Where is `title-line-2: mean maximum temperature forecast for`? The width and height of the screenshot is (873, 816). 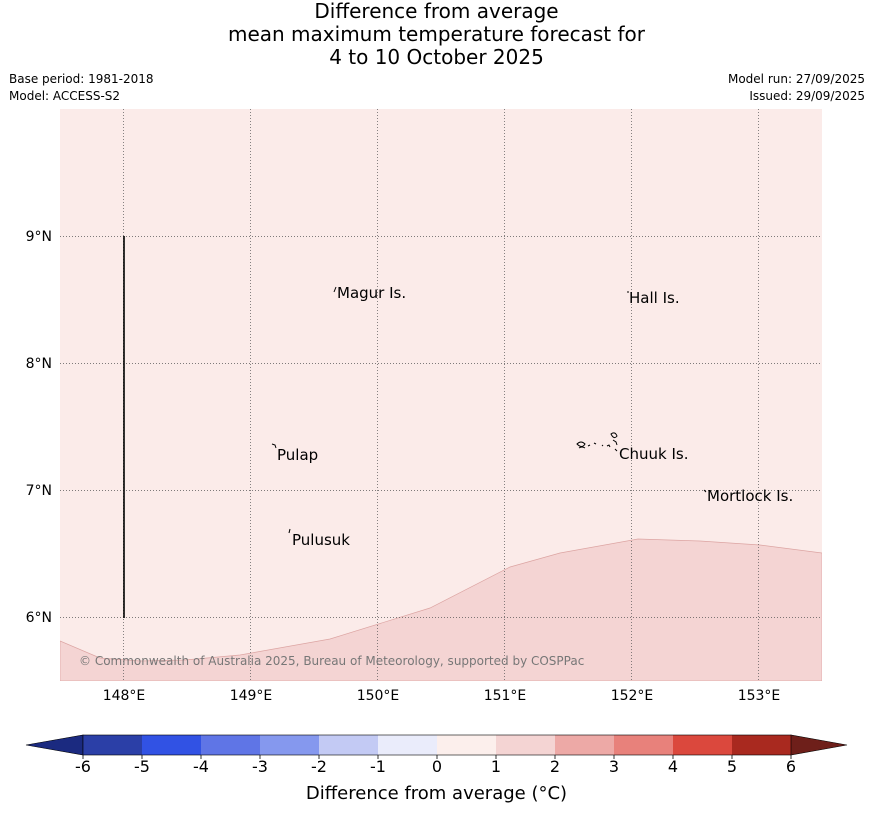
title-line-2: mean maximum temperature forecast for is located at coordinates (436, 34).